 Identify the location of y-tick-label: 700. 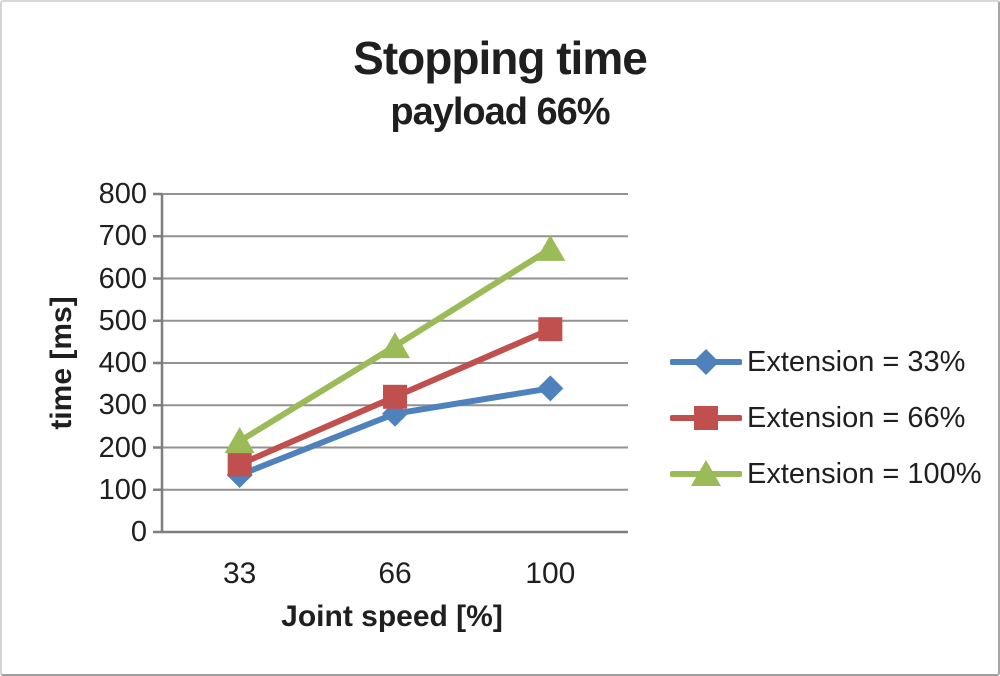
(122, 236).